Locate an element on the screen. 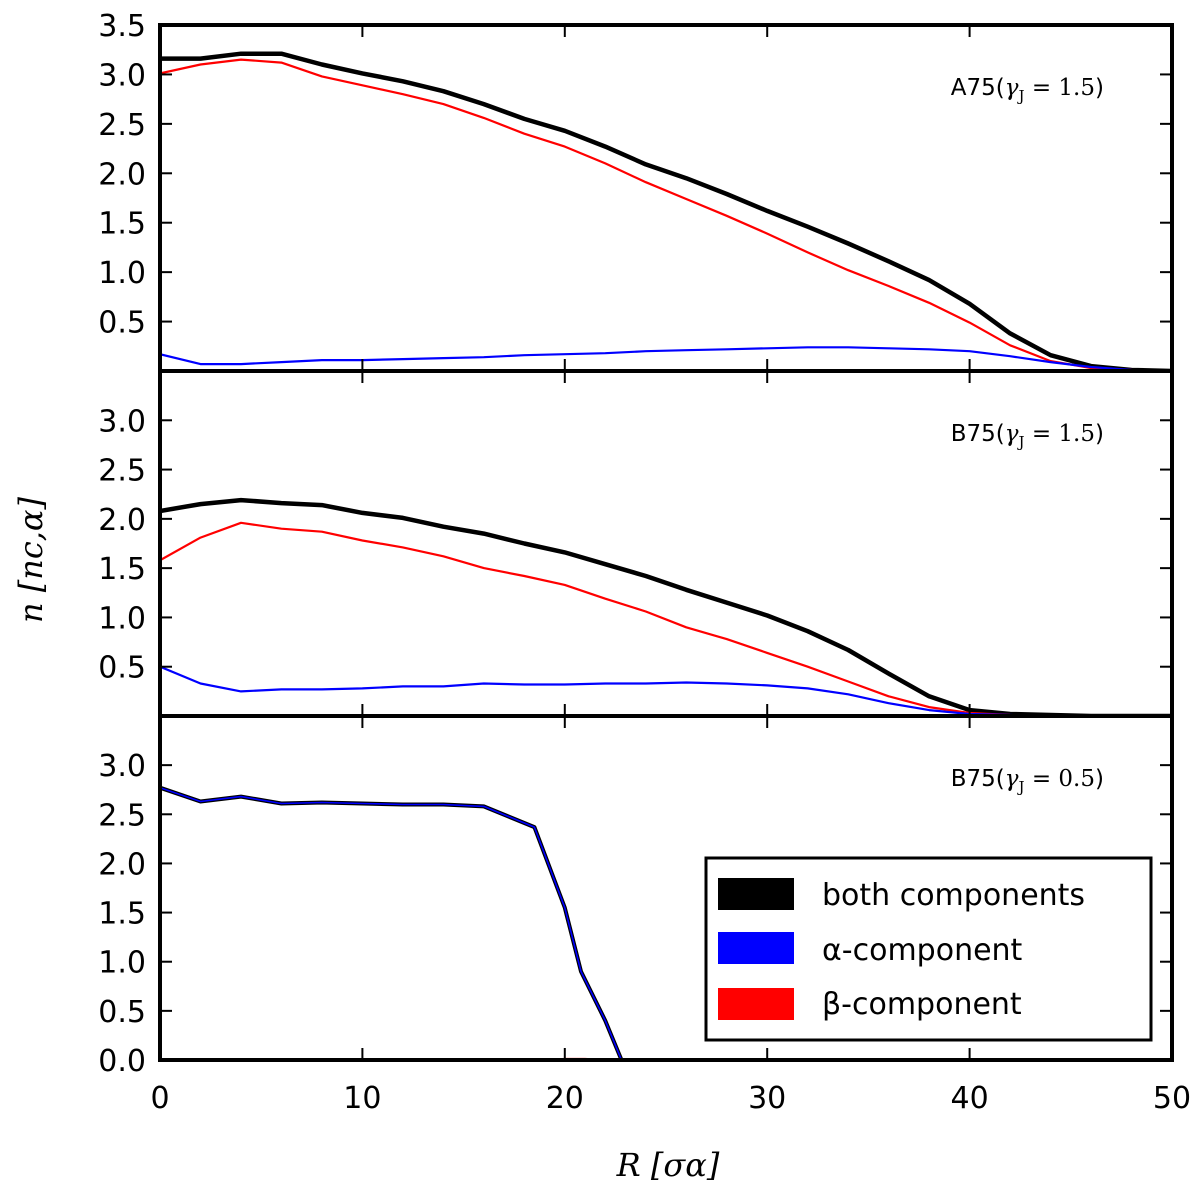 This screenshot has height=1195, width=1200. series-group-bottom is located at coordinates (392, 922).